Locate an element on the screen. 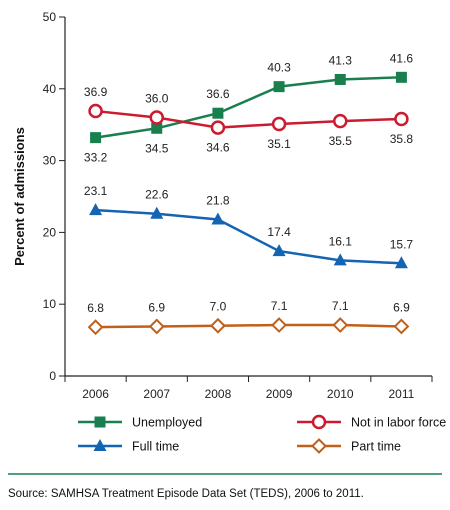  data-label: 35.1 is located at coordinates (279, 144).